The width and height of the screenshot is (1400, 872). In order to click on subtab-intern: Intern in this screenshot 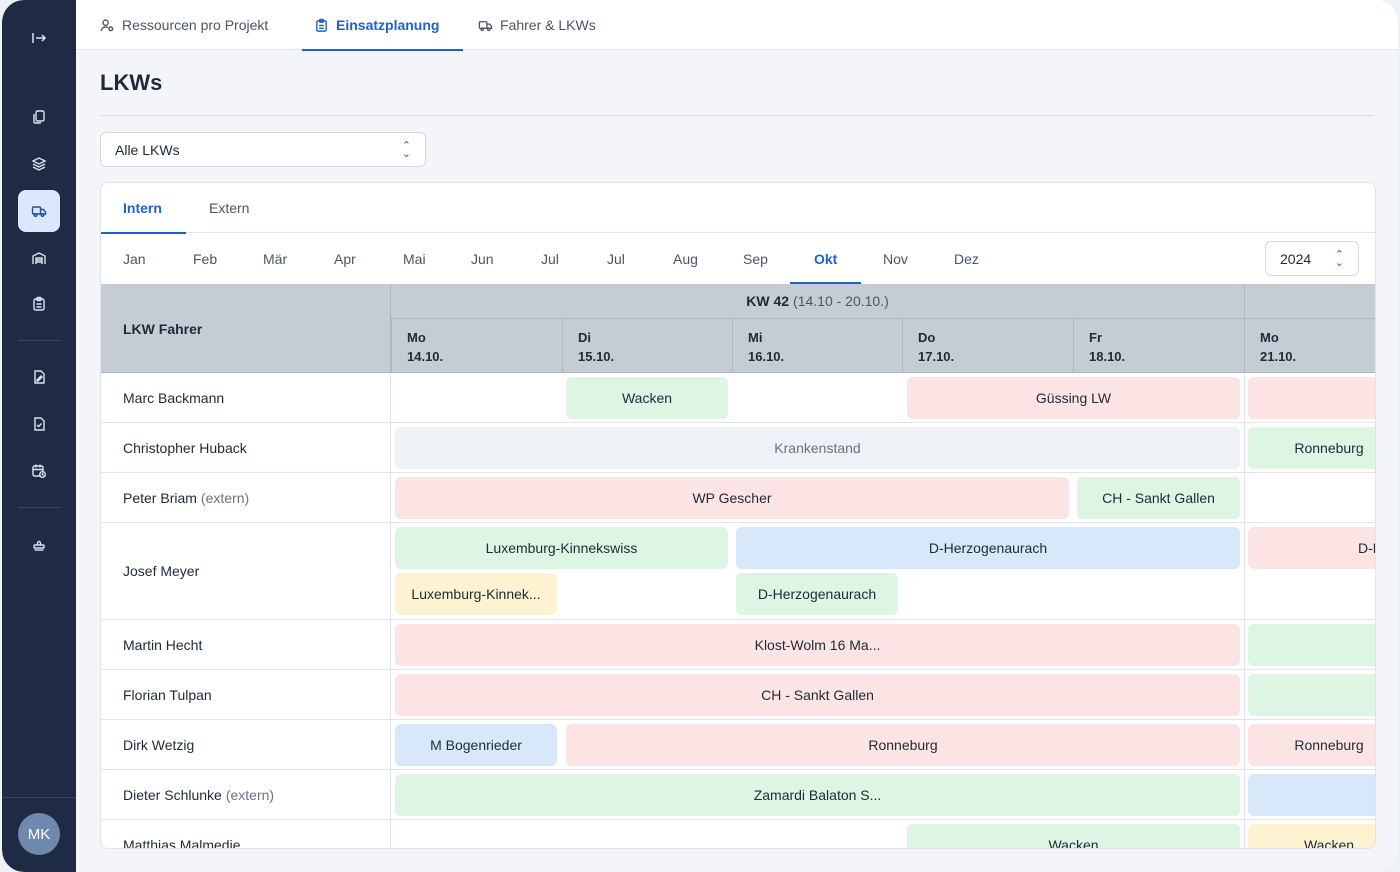, I will do `click(143, 208)`.